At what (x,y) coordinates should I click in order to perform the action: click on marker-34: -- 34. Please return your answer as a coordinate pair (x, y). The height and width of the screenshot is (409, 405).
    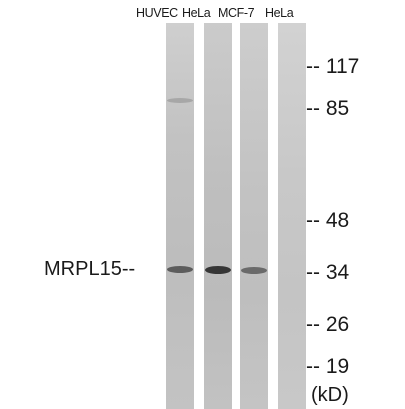
    Looking at the image, I should click on (328, 272).